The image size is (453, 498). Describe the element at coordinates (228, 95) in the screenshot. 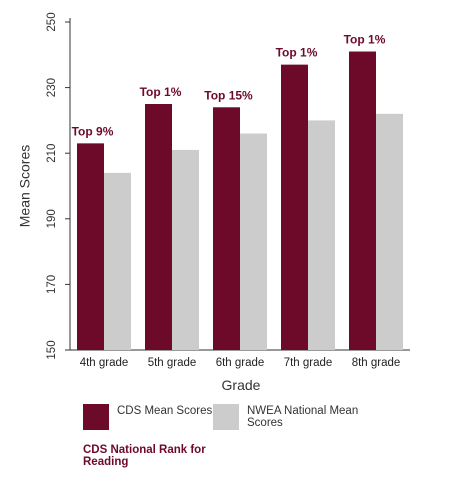

I see `rank-annotation: Top 15%` at that location.